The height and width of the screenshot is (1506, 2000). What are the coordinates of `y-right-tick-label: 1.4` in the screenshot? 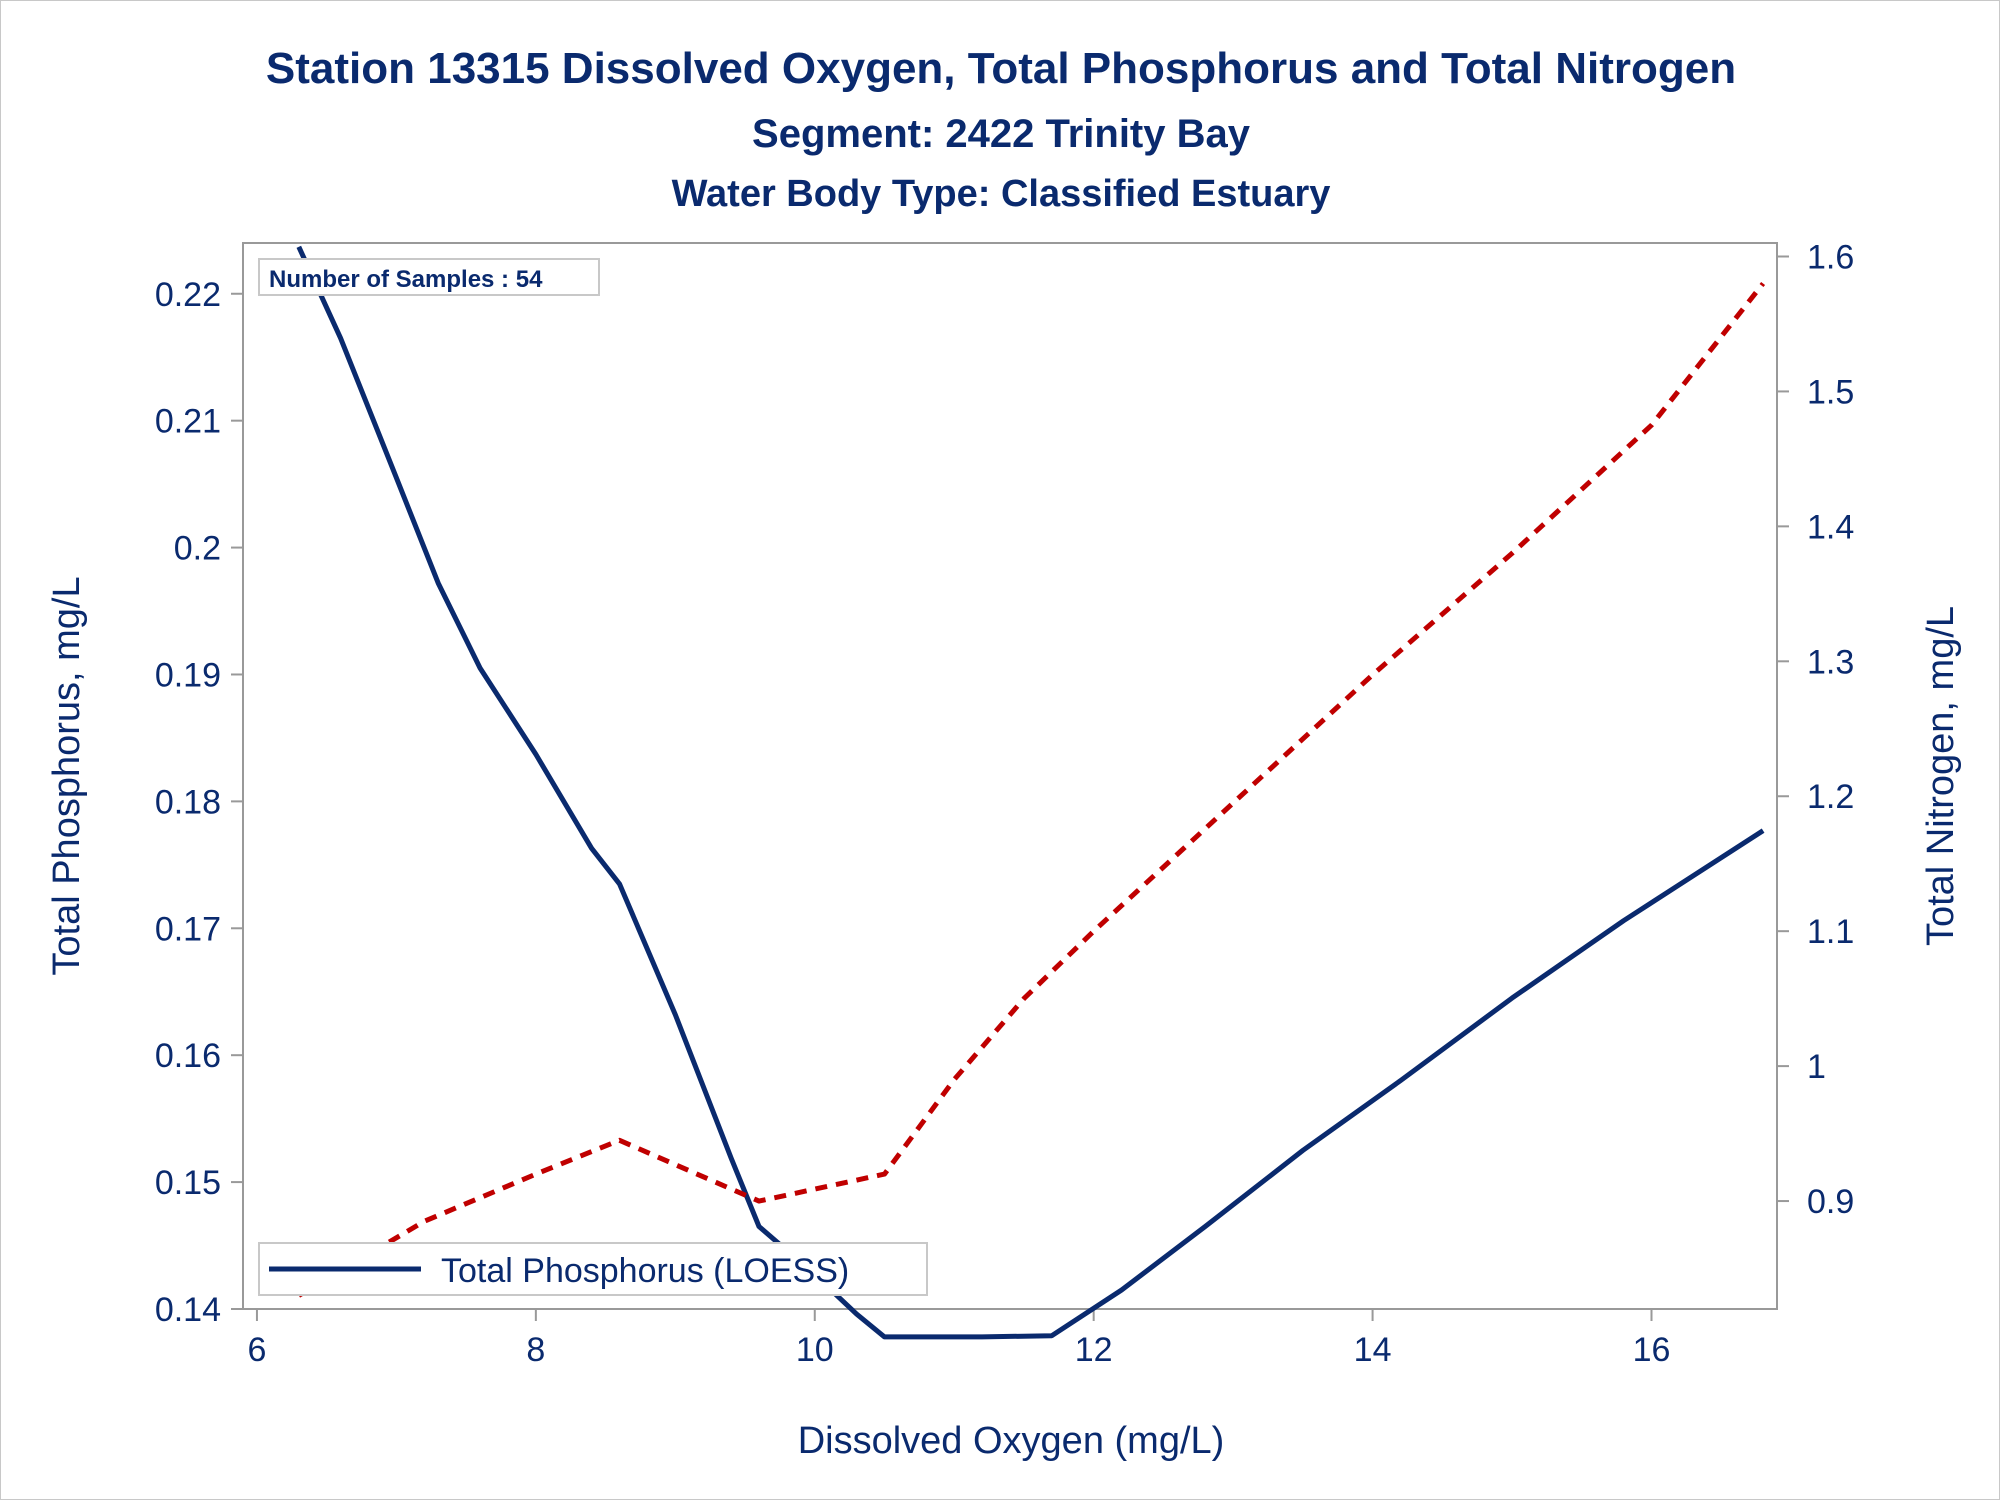 It's located at (1830, 527).